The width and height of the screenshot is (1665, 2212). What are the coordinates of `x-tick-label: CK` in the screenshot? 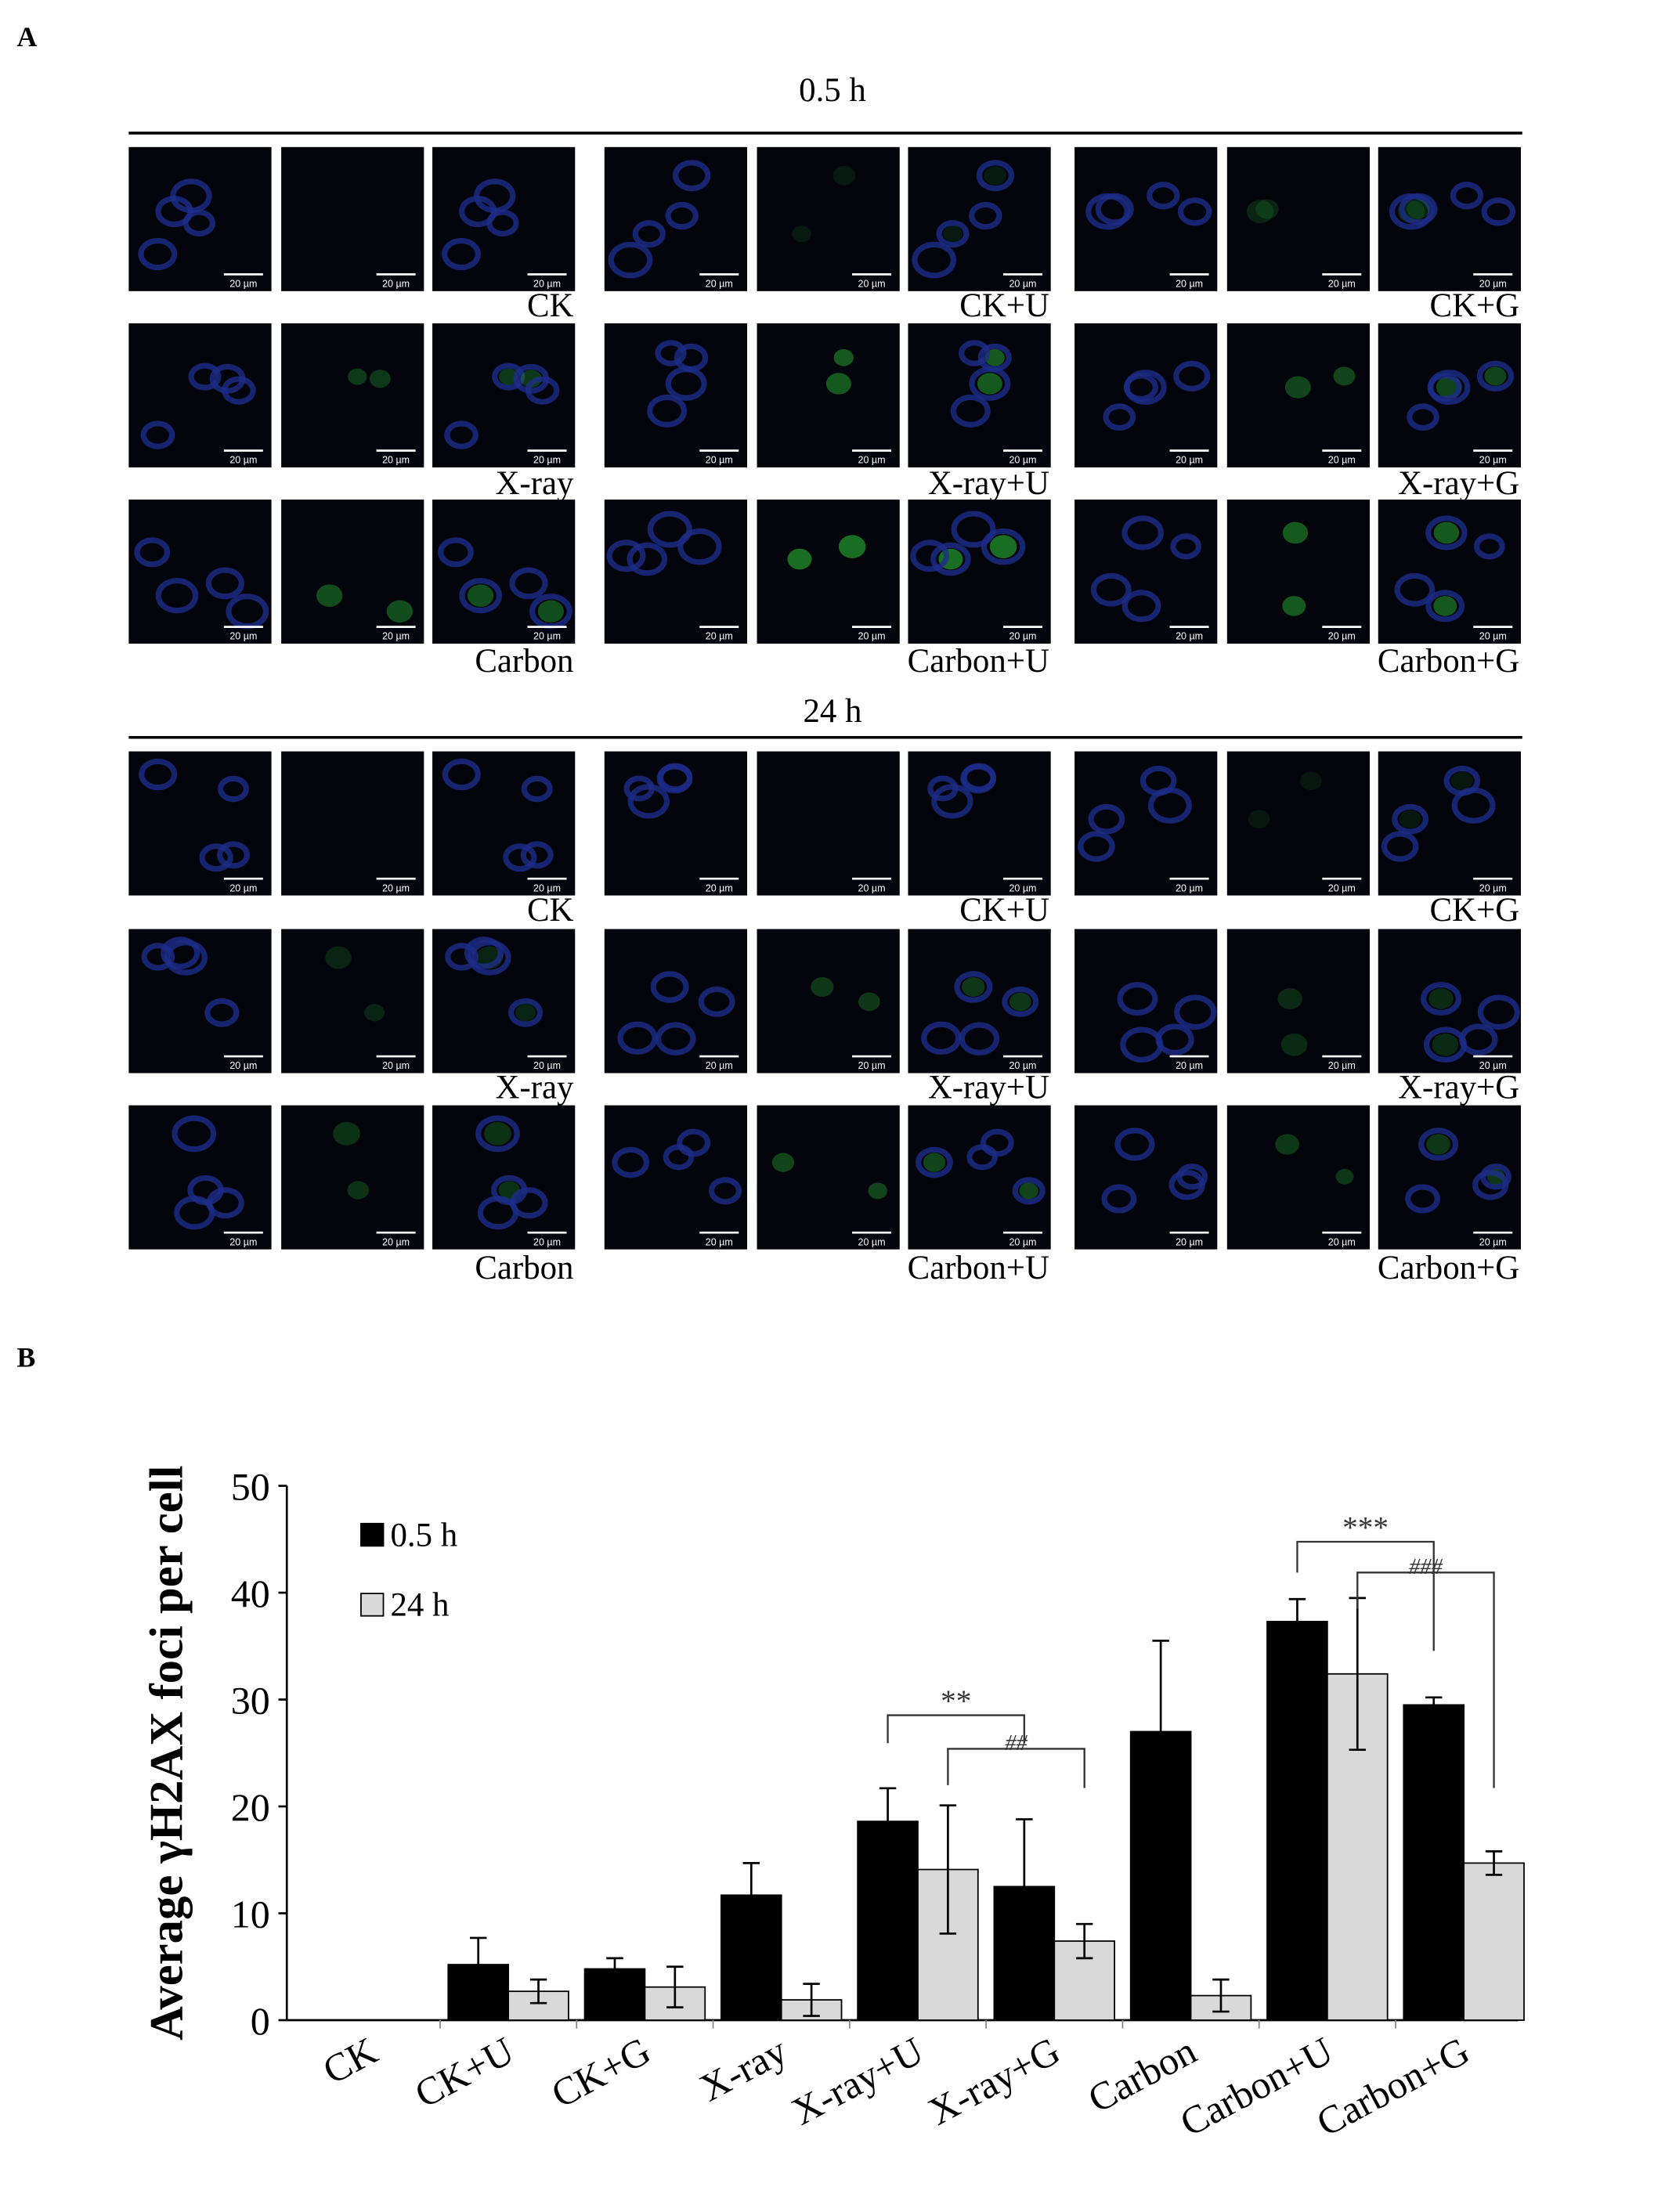 It's located at (350, 2060).